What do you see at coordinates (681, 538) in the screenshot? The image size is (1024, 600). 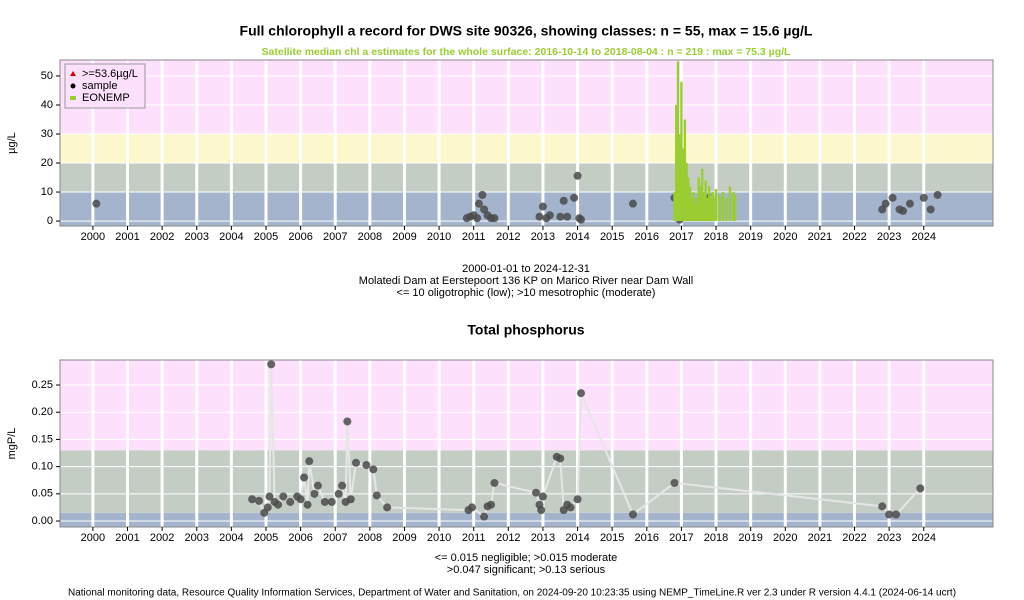 I see `x-tick-label: 2017` at bounding box center [681, 538].